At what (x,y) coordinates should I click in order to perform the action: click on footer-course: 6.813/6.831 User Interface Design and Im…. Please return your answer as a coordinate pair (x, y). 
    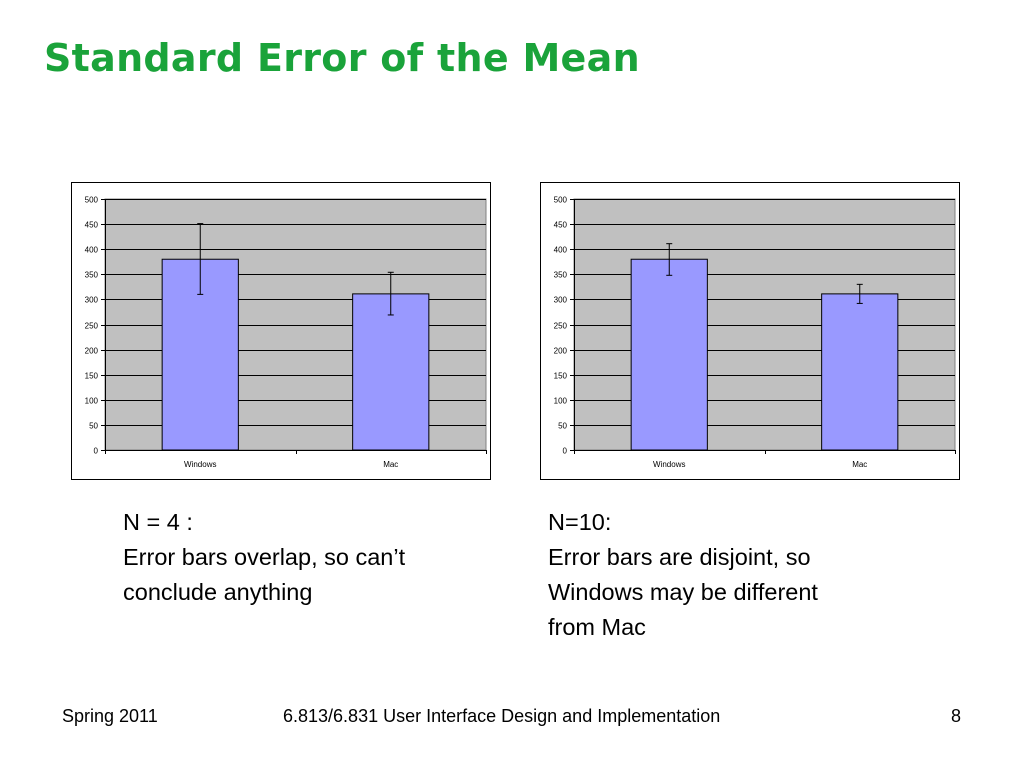
    Looking at the image, I should click on (502, 716).